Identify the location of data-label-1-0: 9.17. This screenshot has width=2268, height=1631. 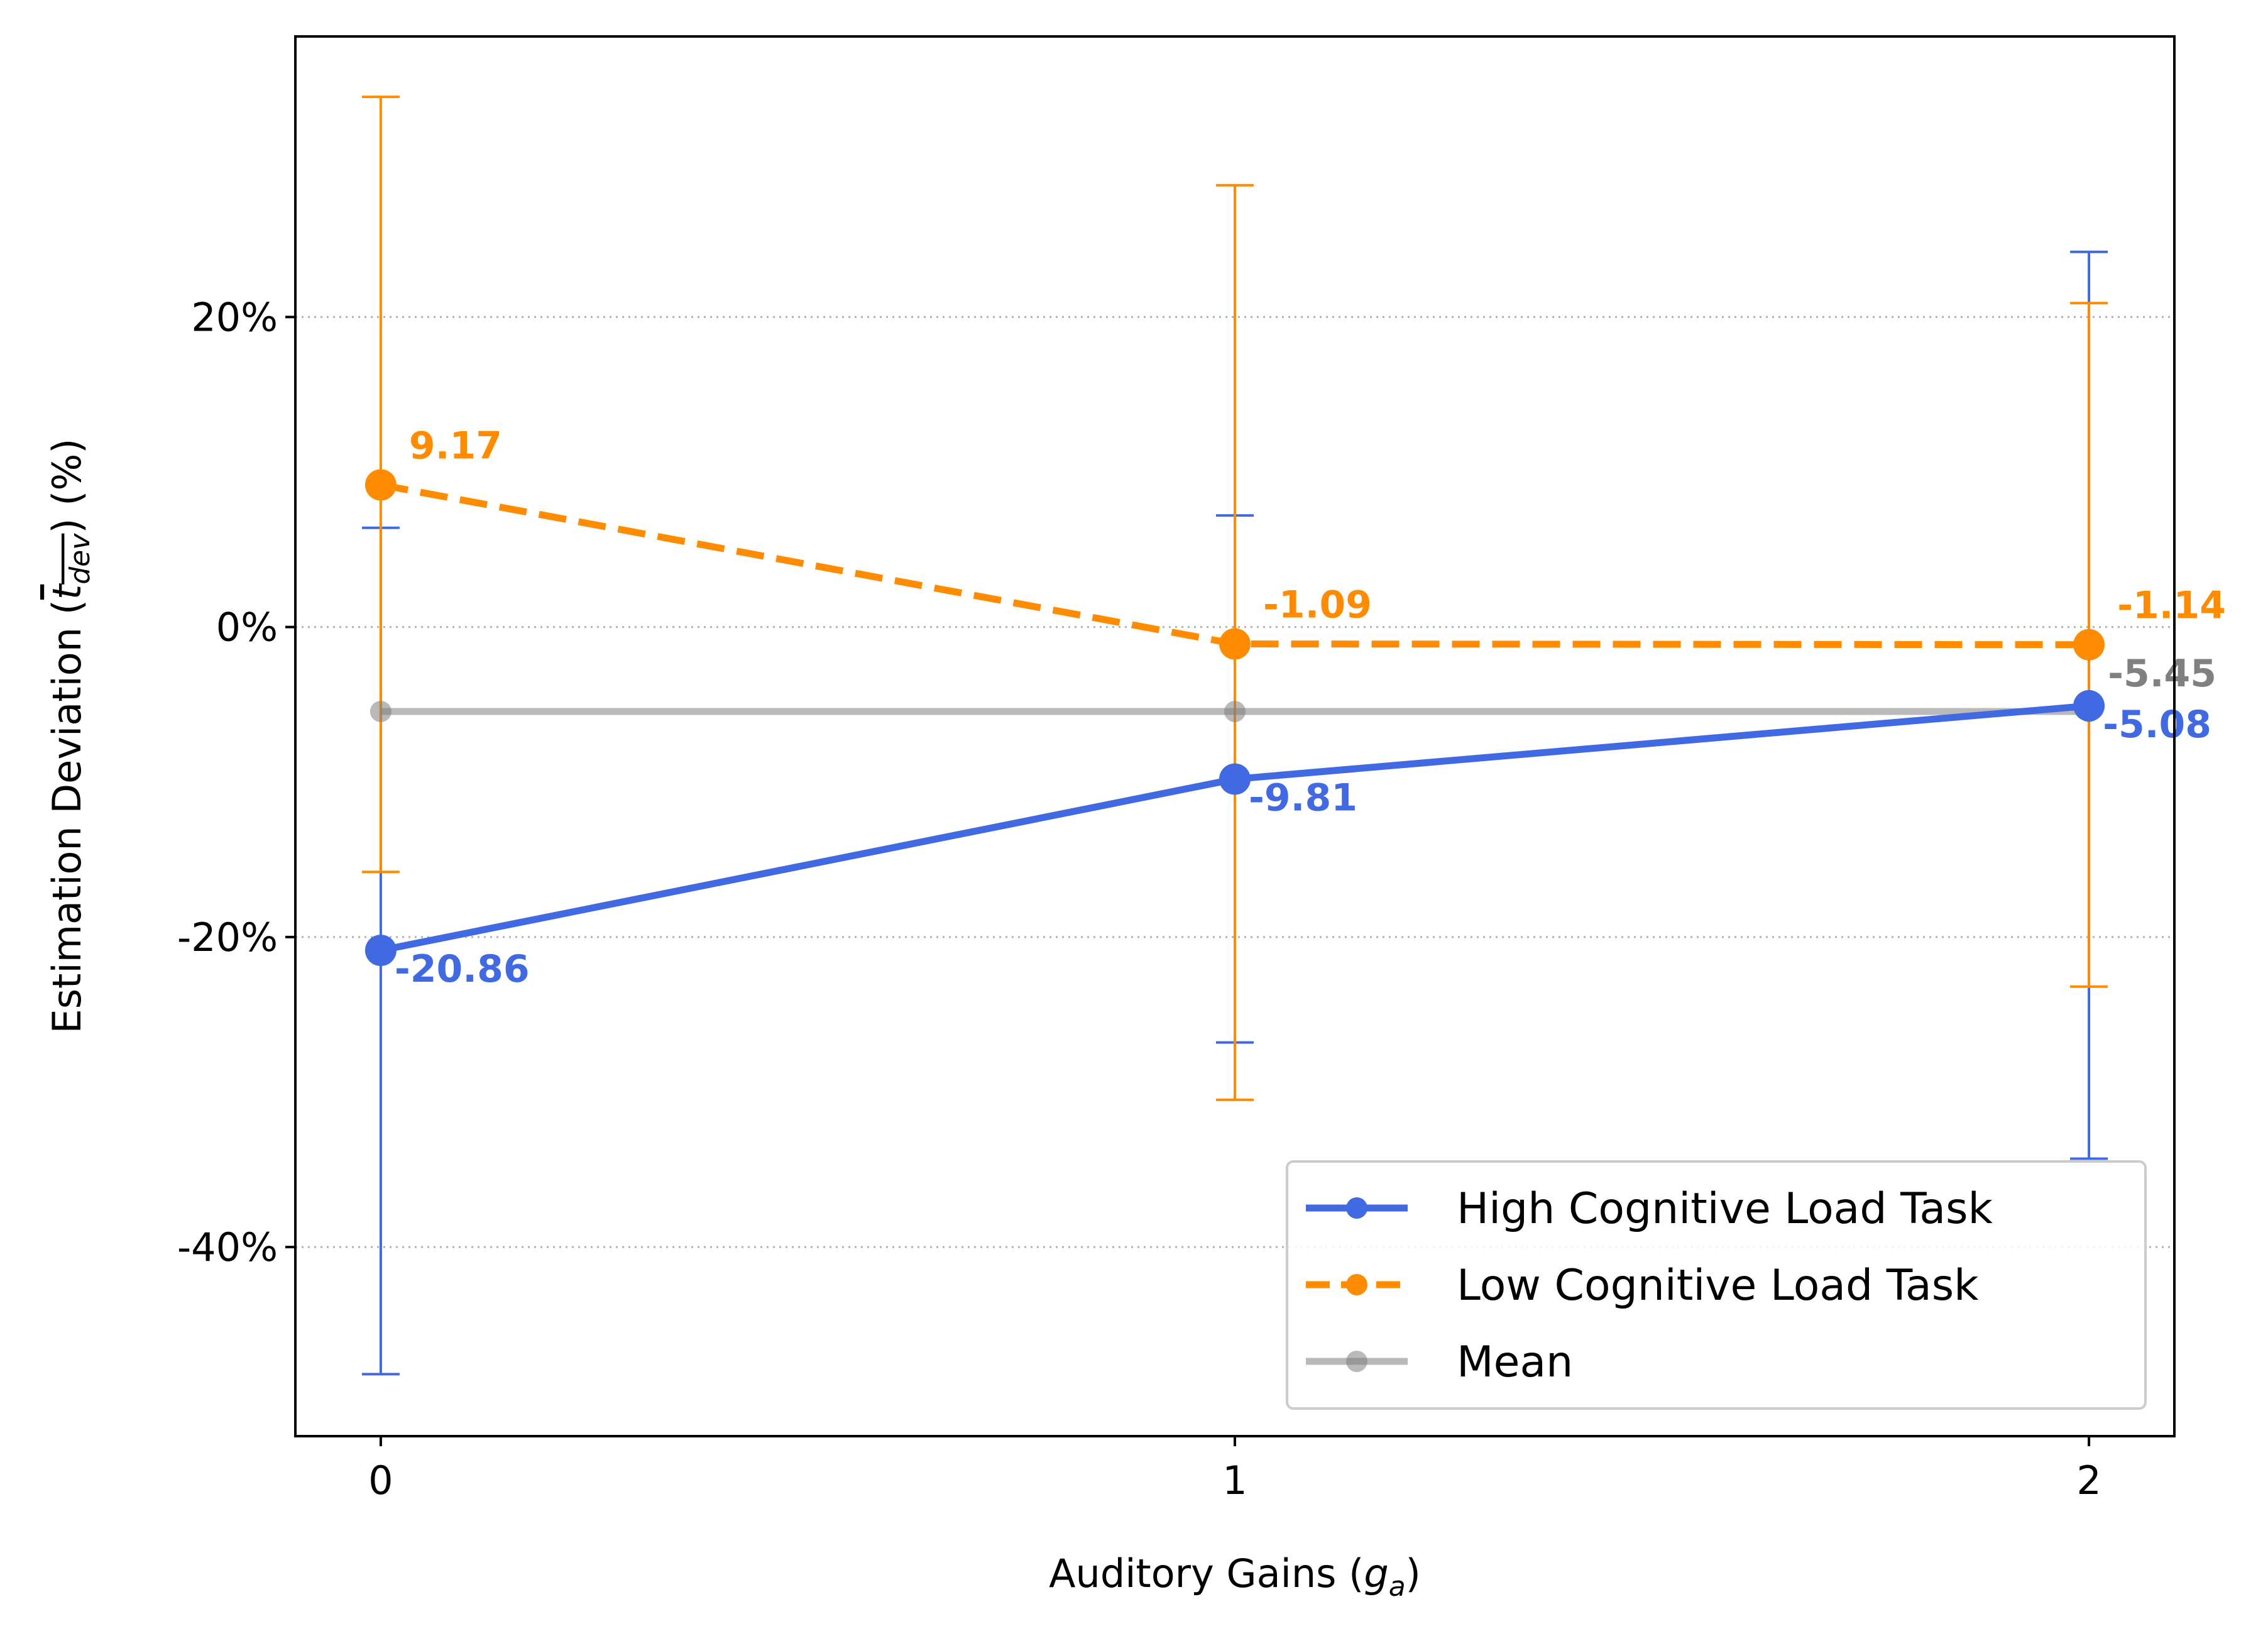
(455, 446).